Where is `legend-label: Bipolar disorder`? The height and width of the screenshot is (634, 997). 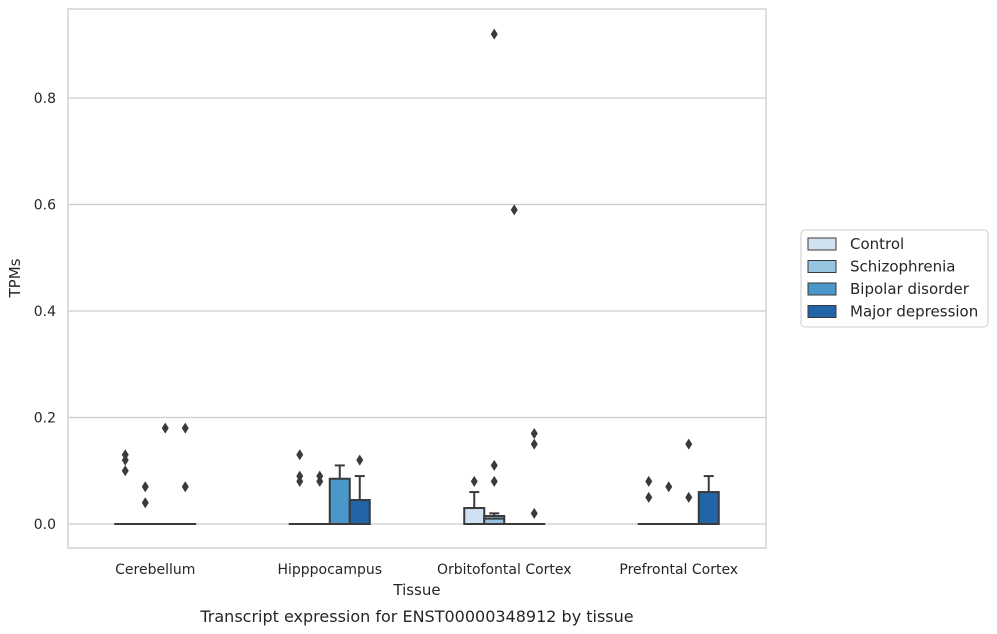
legend-label: Bipolar disorder is located at coordinates (910, 289).